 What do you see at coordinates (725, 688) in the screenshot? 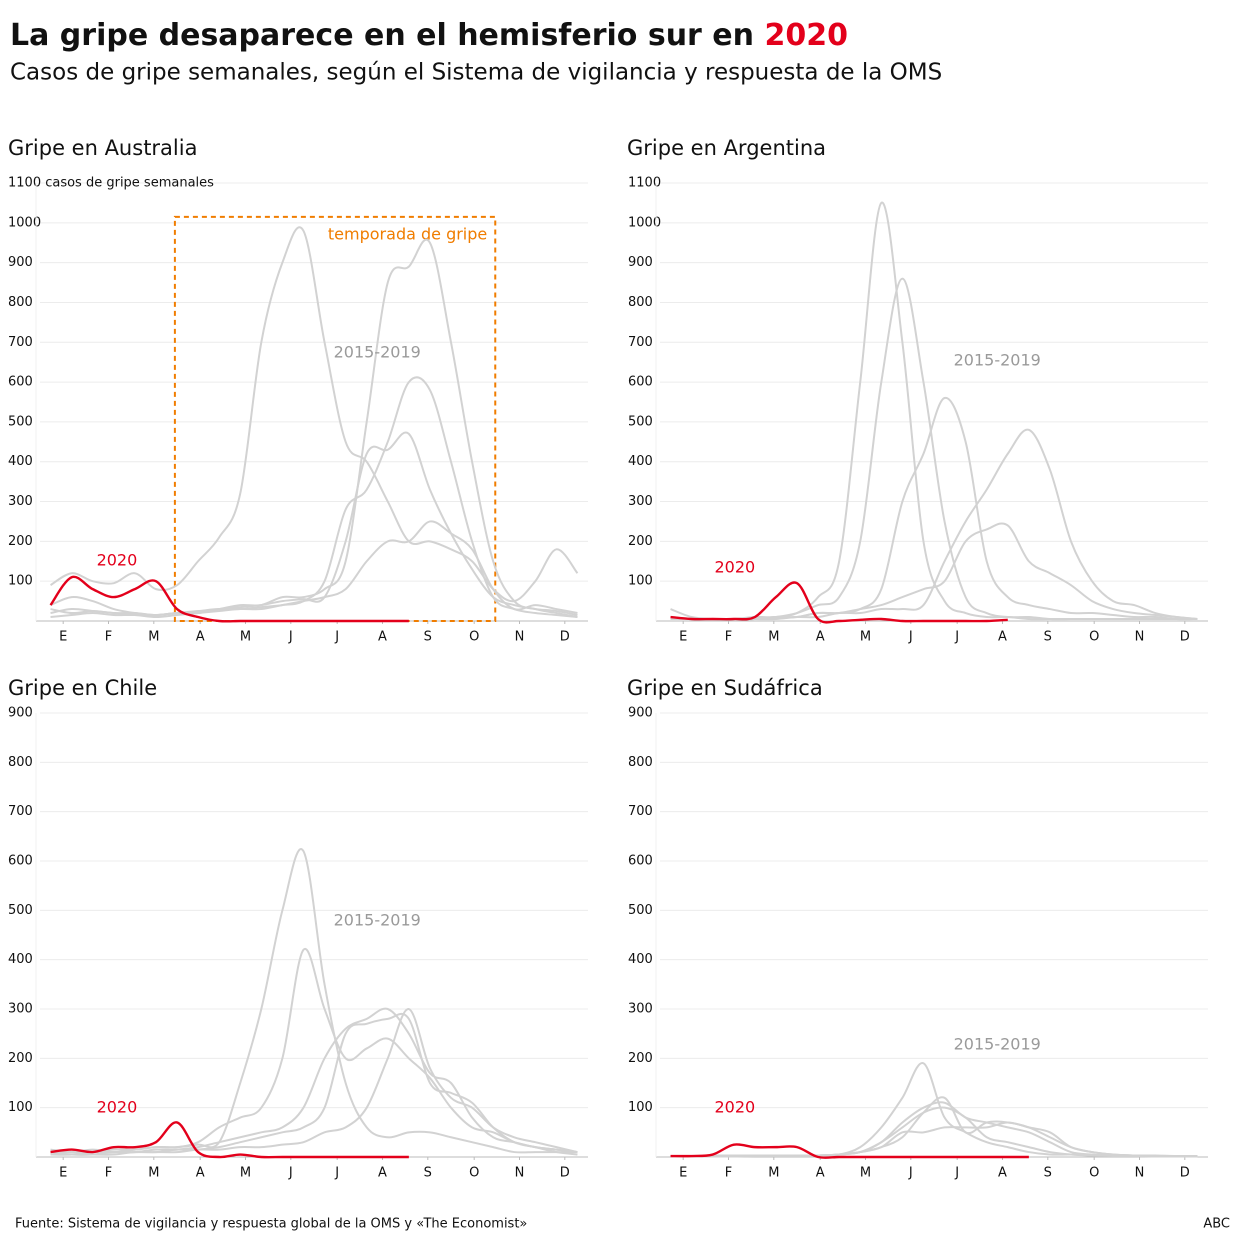
I see `panel-title: Gripe en Sudáfrica` at bounding box center [725, 688].